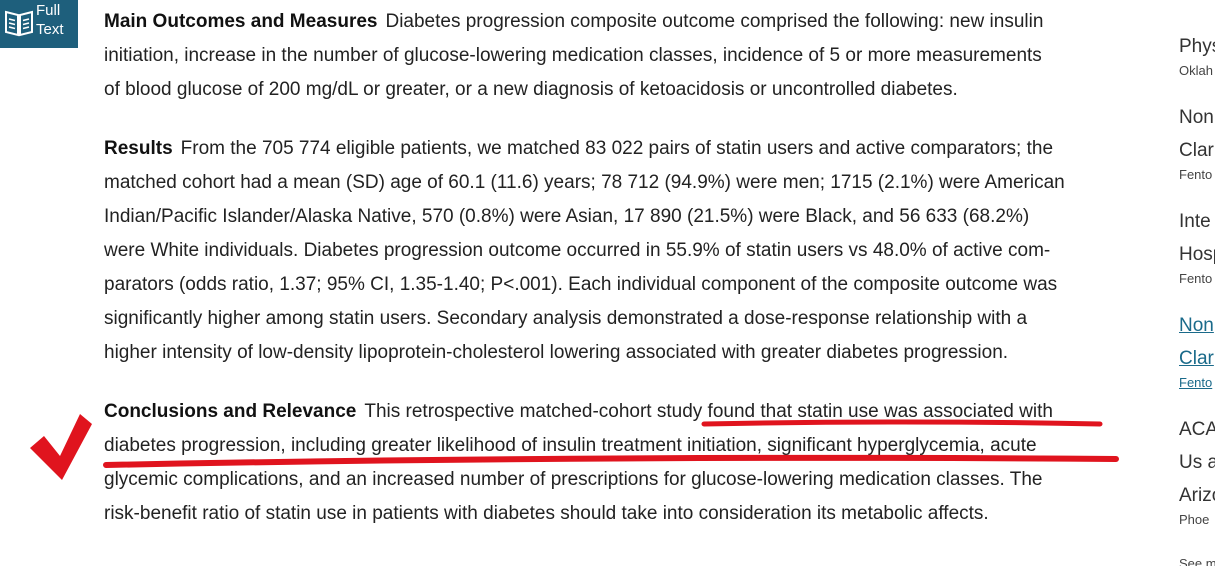  What do you see at coordinates (611, 461) in the screenshot?
I see `underline` at bounding box center [611, 461].